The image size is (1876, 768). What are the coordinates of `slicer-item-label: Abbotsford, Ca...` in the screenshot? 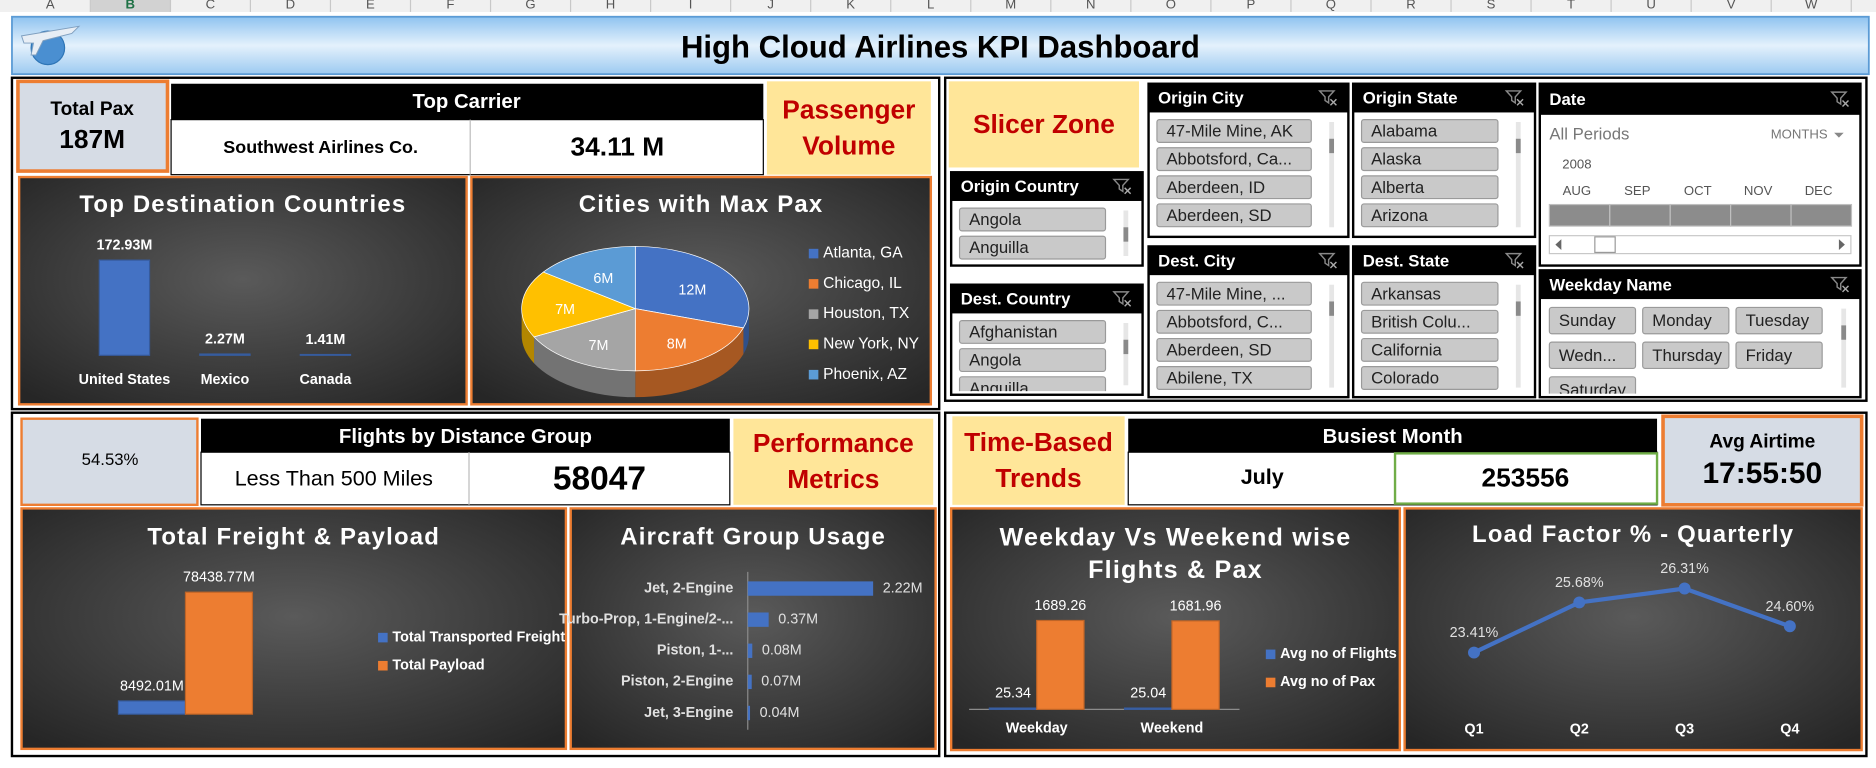 It's located at (1230, 159).